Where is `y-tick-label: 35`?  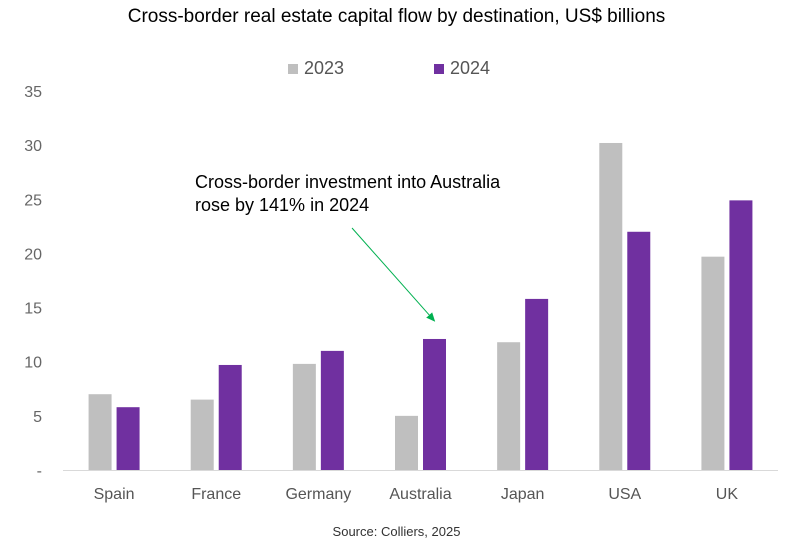
y-tick-label: 35 is located at coordinates (33, 92).